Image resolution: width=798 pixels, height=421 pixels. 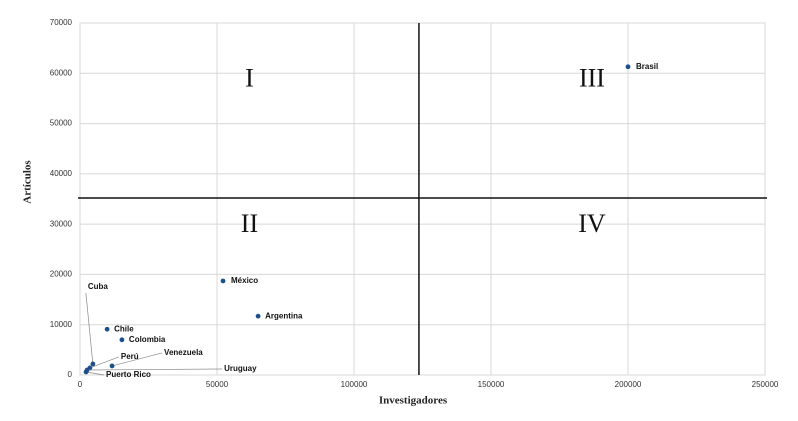 What do you see at coordinates (354, 384) in the screenshot?
I see `x-tick-label: 100000` at bounding box center [354, 384].